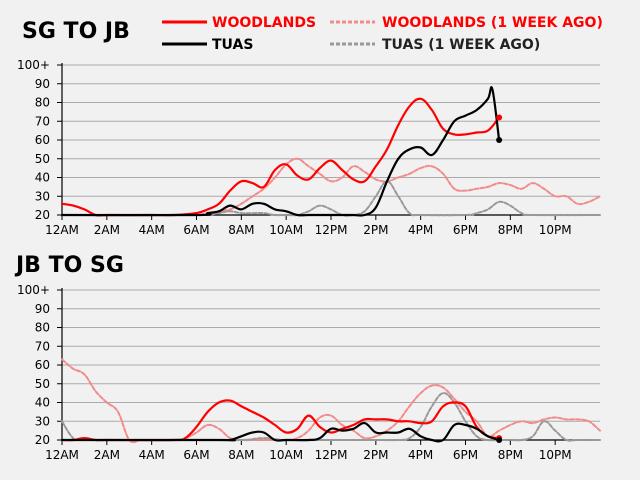 The height and width of the screenshot is (480, 640). I want to click on chart-title-sg-to-jb: SG TO JB, so click(76, 31).